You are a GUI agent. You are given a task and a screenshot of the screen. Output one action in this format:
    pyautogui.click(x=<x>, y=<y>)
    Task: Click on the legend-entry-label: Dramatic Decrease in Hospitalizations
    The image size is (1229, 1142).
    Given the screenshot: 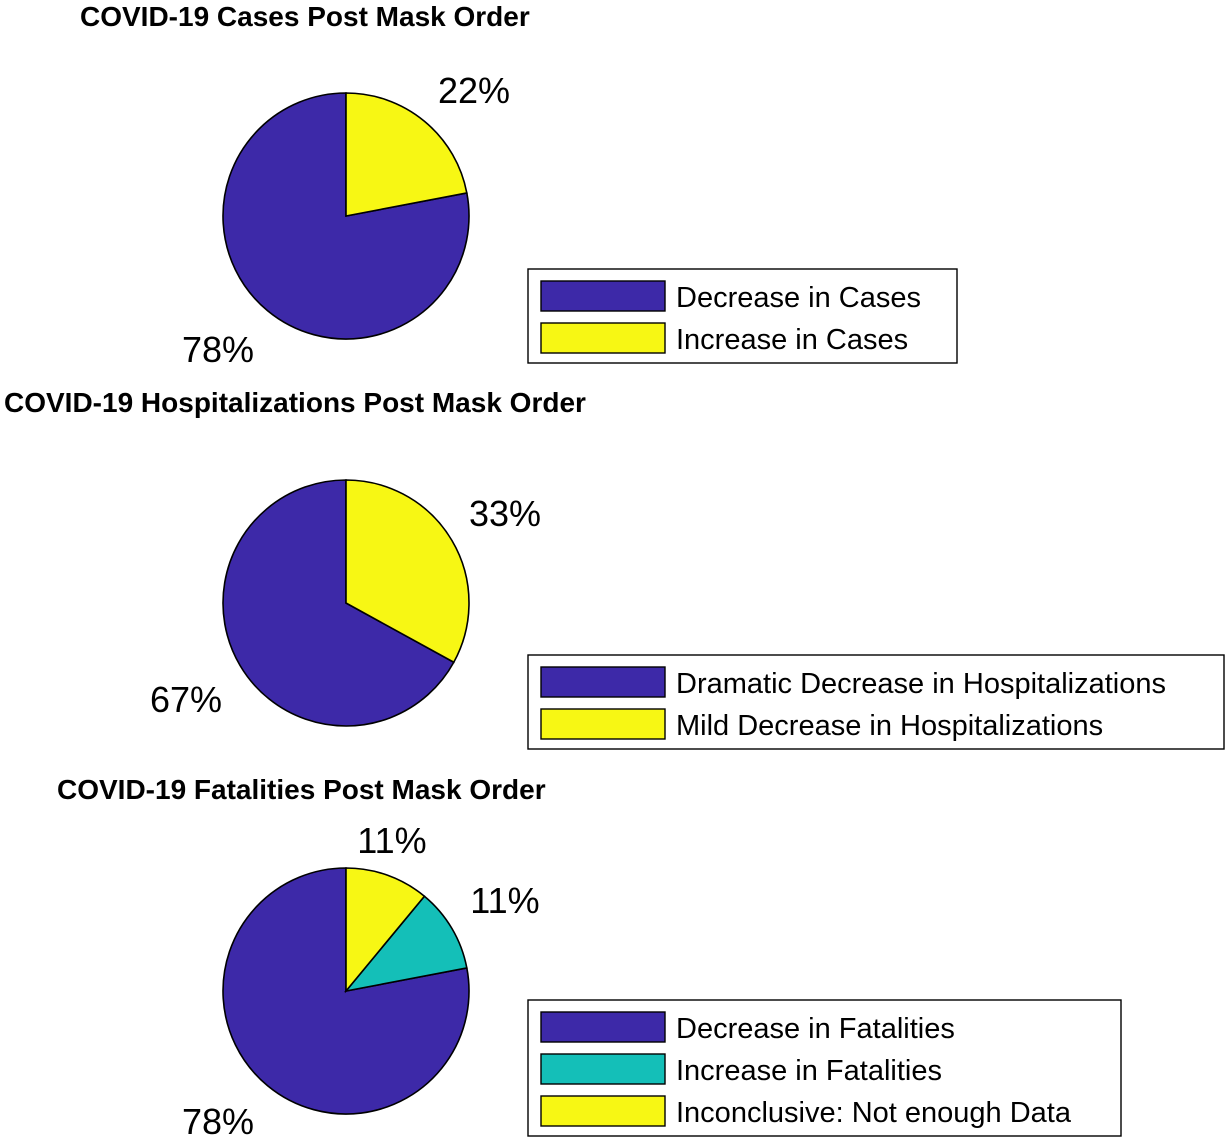 What is the action you would take?
    pyautogui.click(x=921, y=684)
    